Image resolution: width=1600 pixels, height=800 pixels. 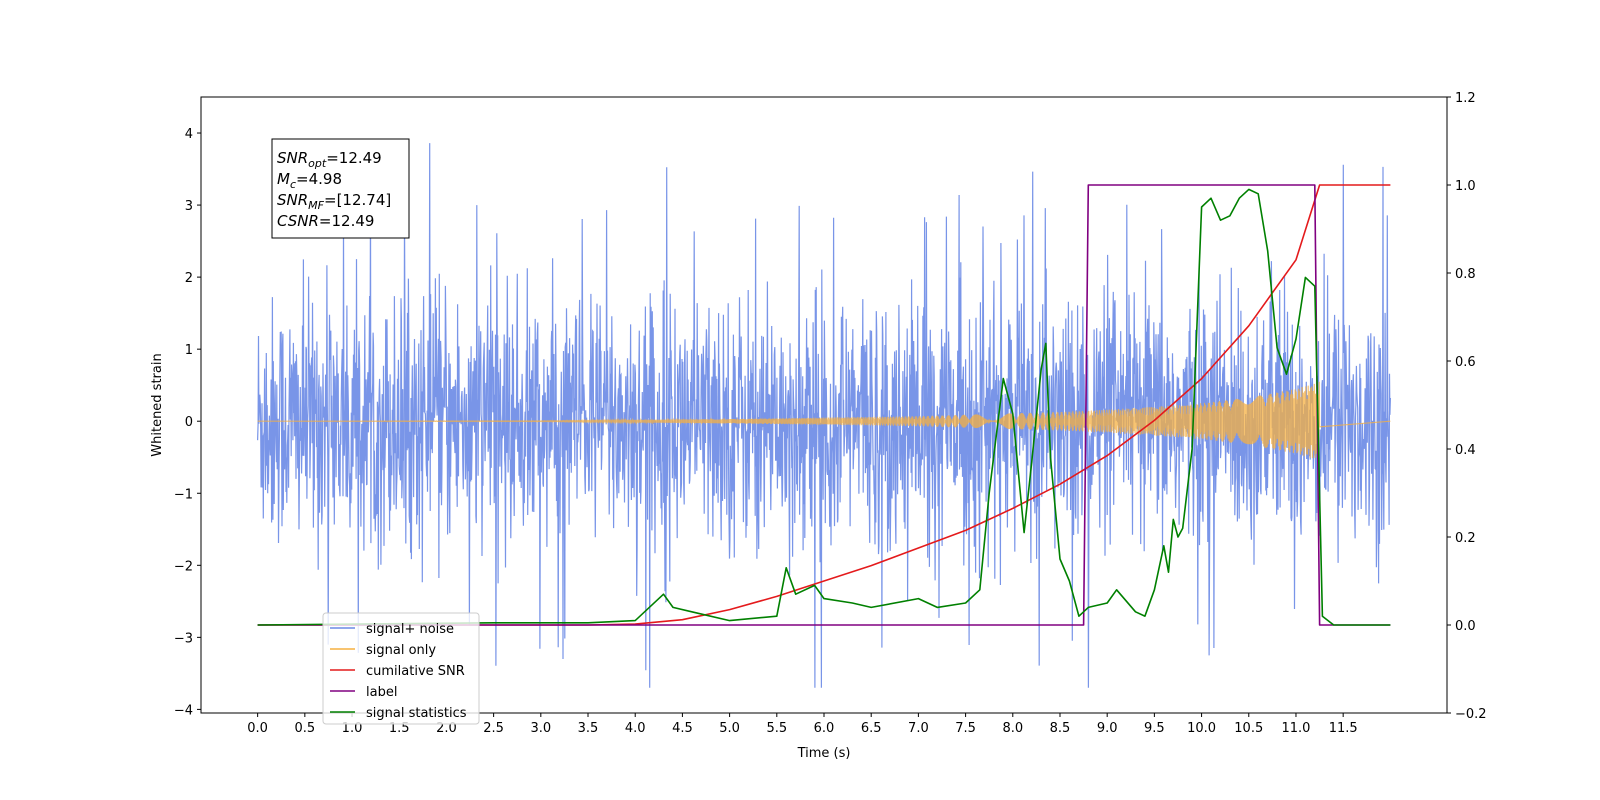 I want to click on y2-tick-label: 0.8, so click(x=1465, y=274).